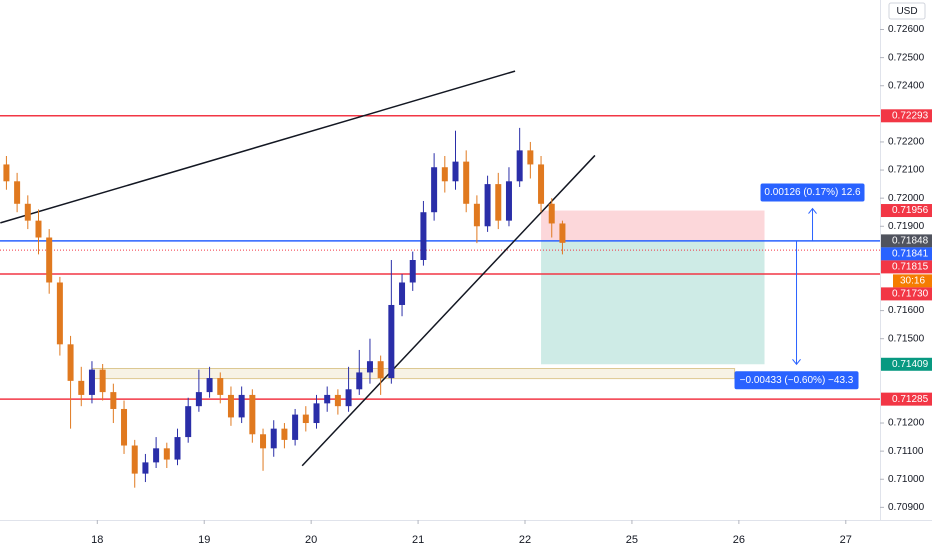  I want to click on price-tag-label: 0.71815, so click(910, 267).